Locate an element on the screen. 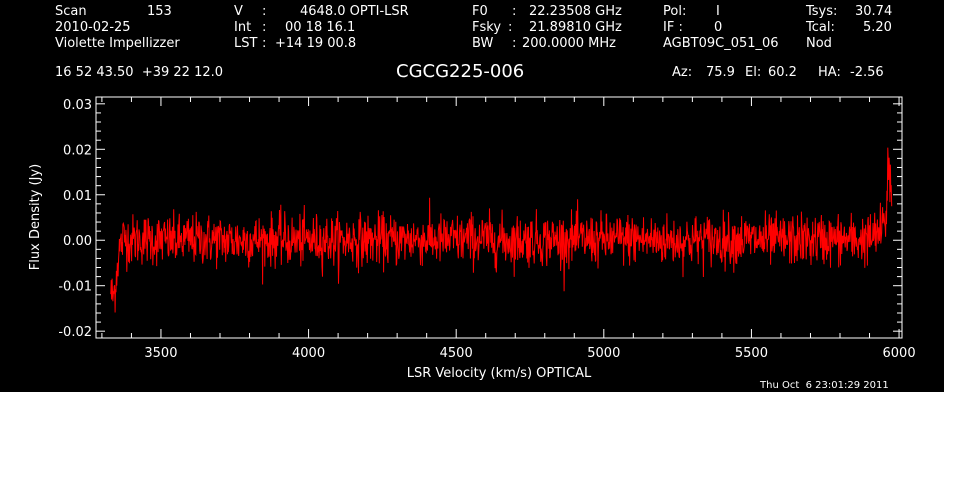 The width and height of the screenshot is (962, 490). y-axis-label: Flux Density (Jy) is located at coordinates (35, 217).